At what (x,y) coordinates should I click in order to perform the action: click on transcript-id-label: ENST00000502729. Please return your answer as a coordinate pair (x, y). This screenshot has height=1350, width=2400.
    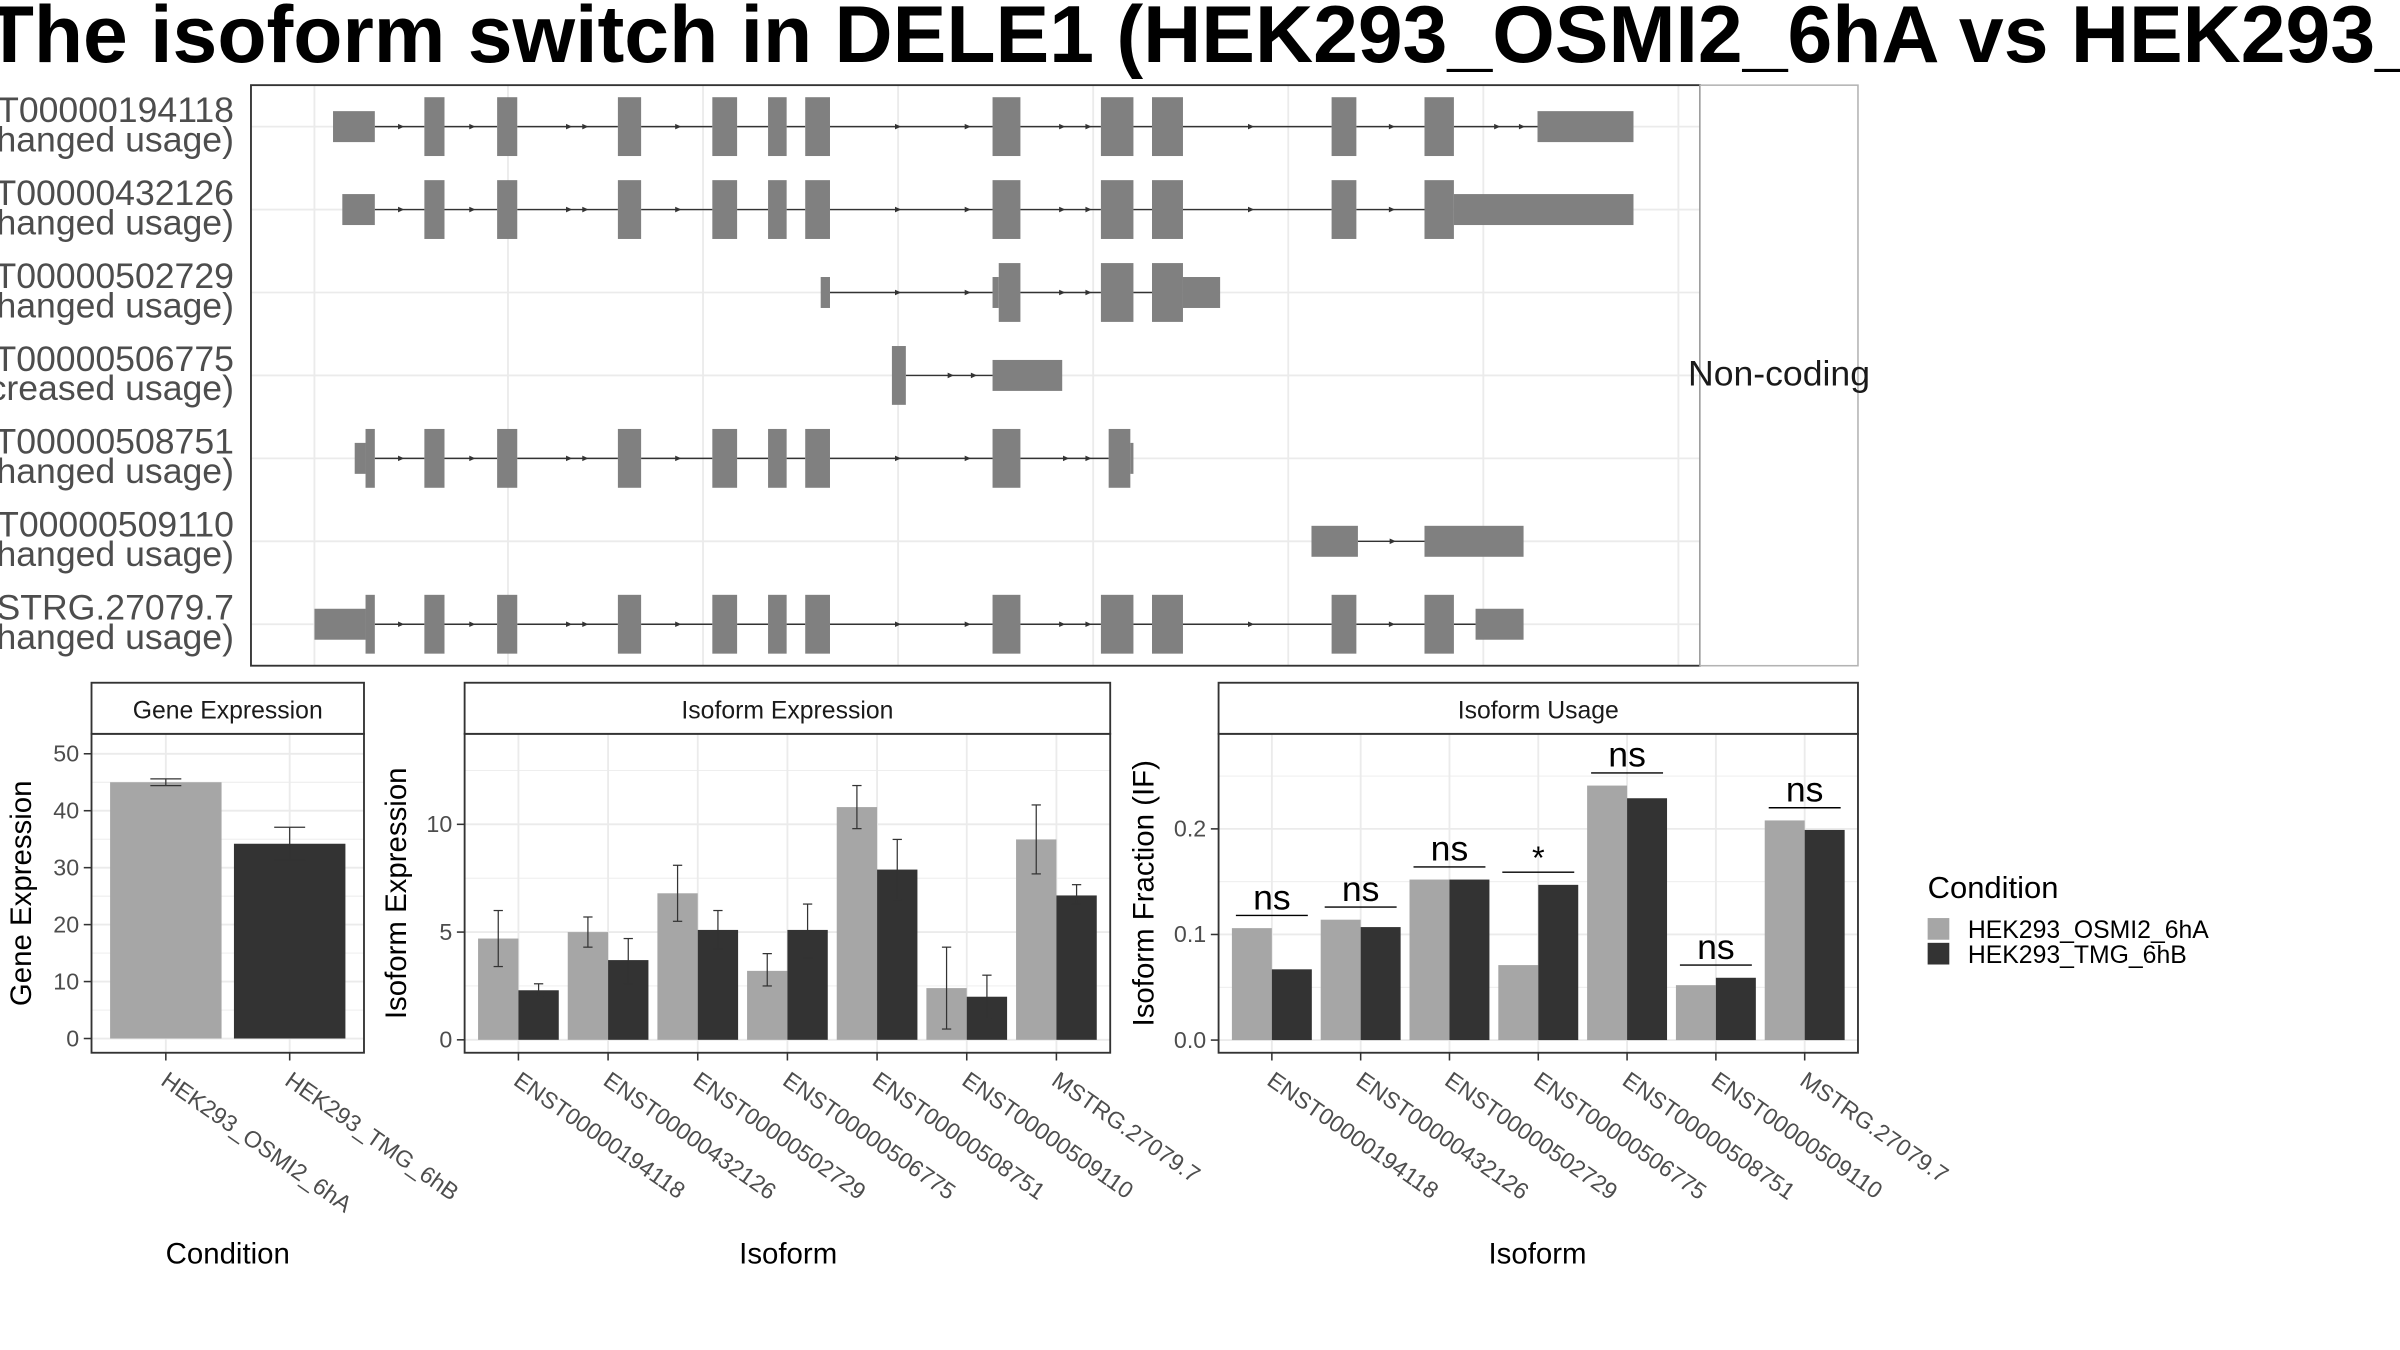
    Looking at the image, I should click on (117, 276).